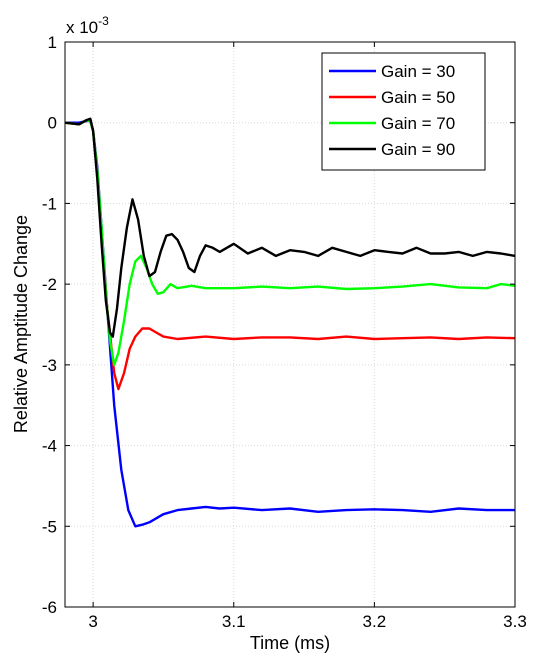  I want to click on y-tick-label: -1, so click(49, 203).